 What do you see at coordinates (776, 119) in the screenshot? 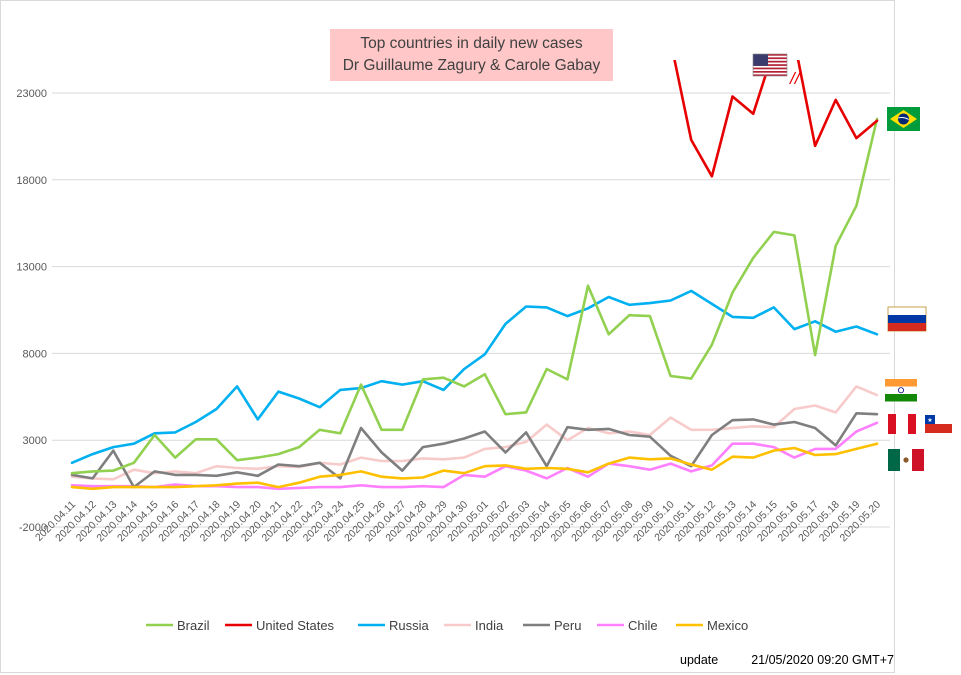
I see `series-line-united-states` at bounding box center [776, 119].